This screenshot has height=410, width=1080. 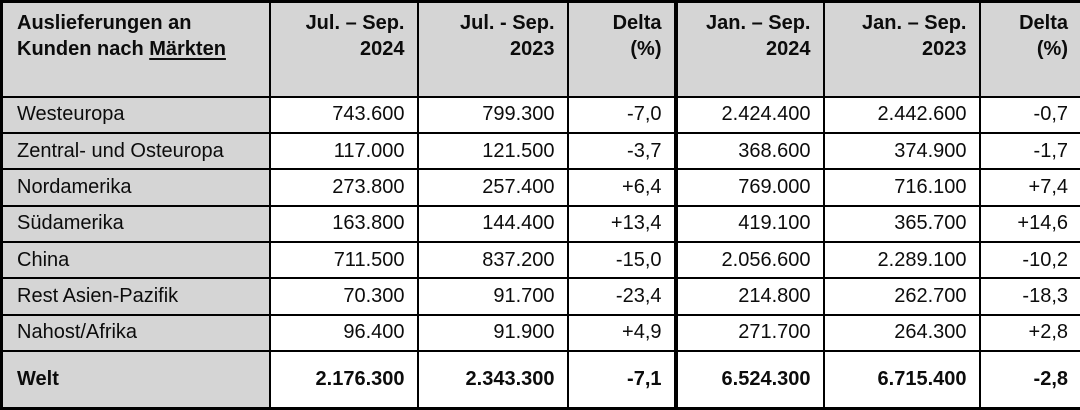 I want to click on cell-ytd-2023: 374.900, so click(x=901, y=151).